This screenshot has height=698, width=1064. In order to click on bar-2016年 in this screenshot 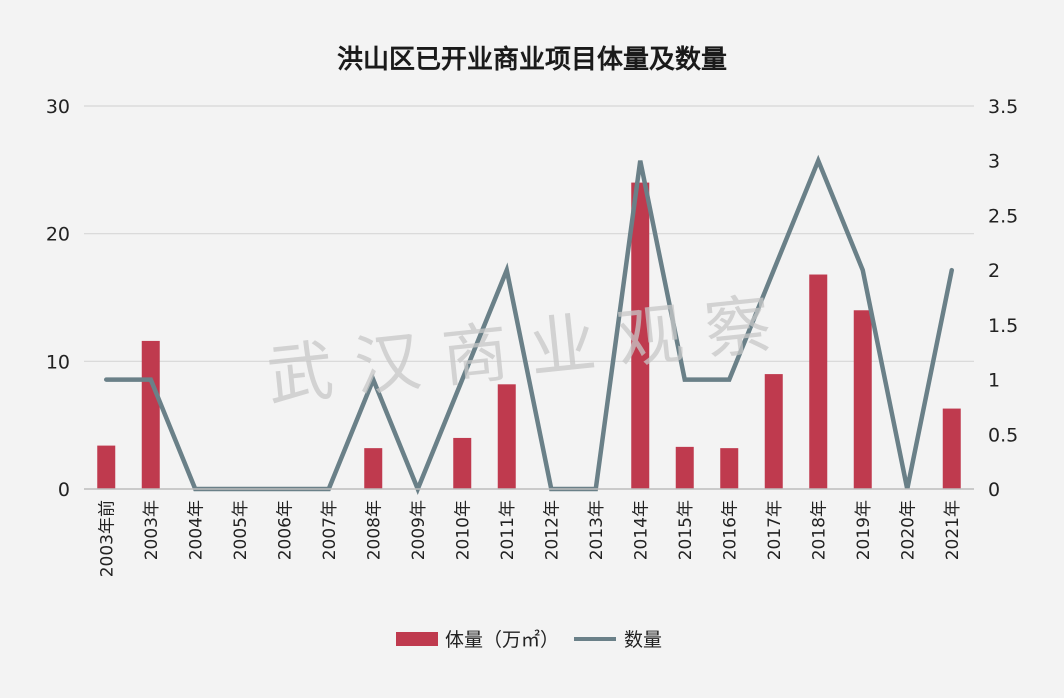, I will do `click(729, 468)`.